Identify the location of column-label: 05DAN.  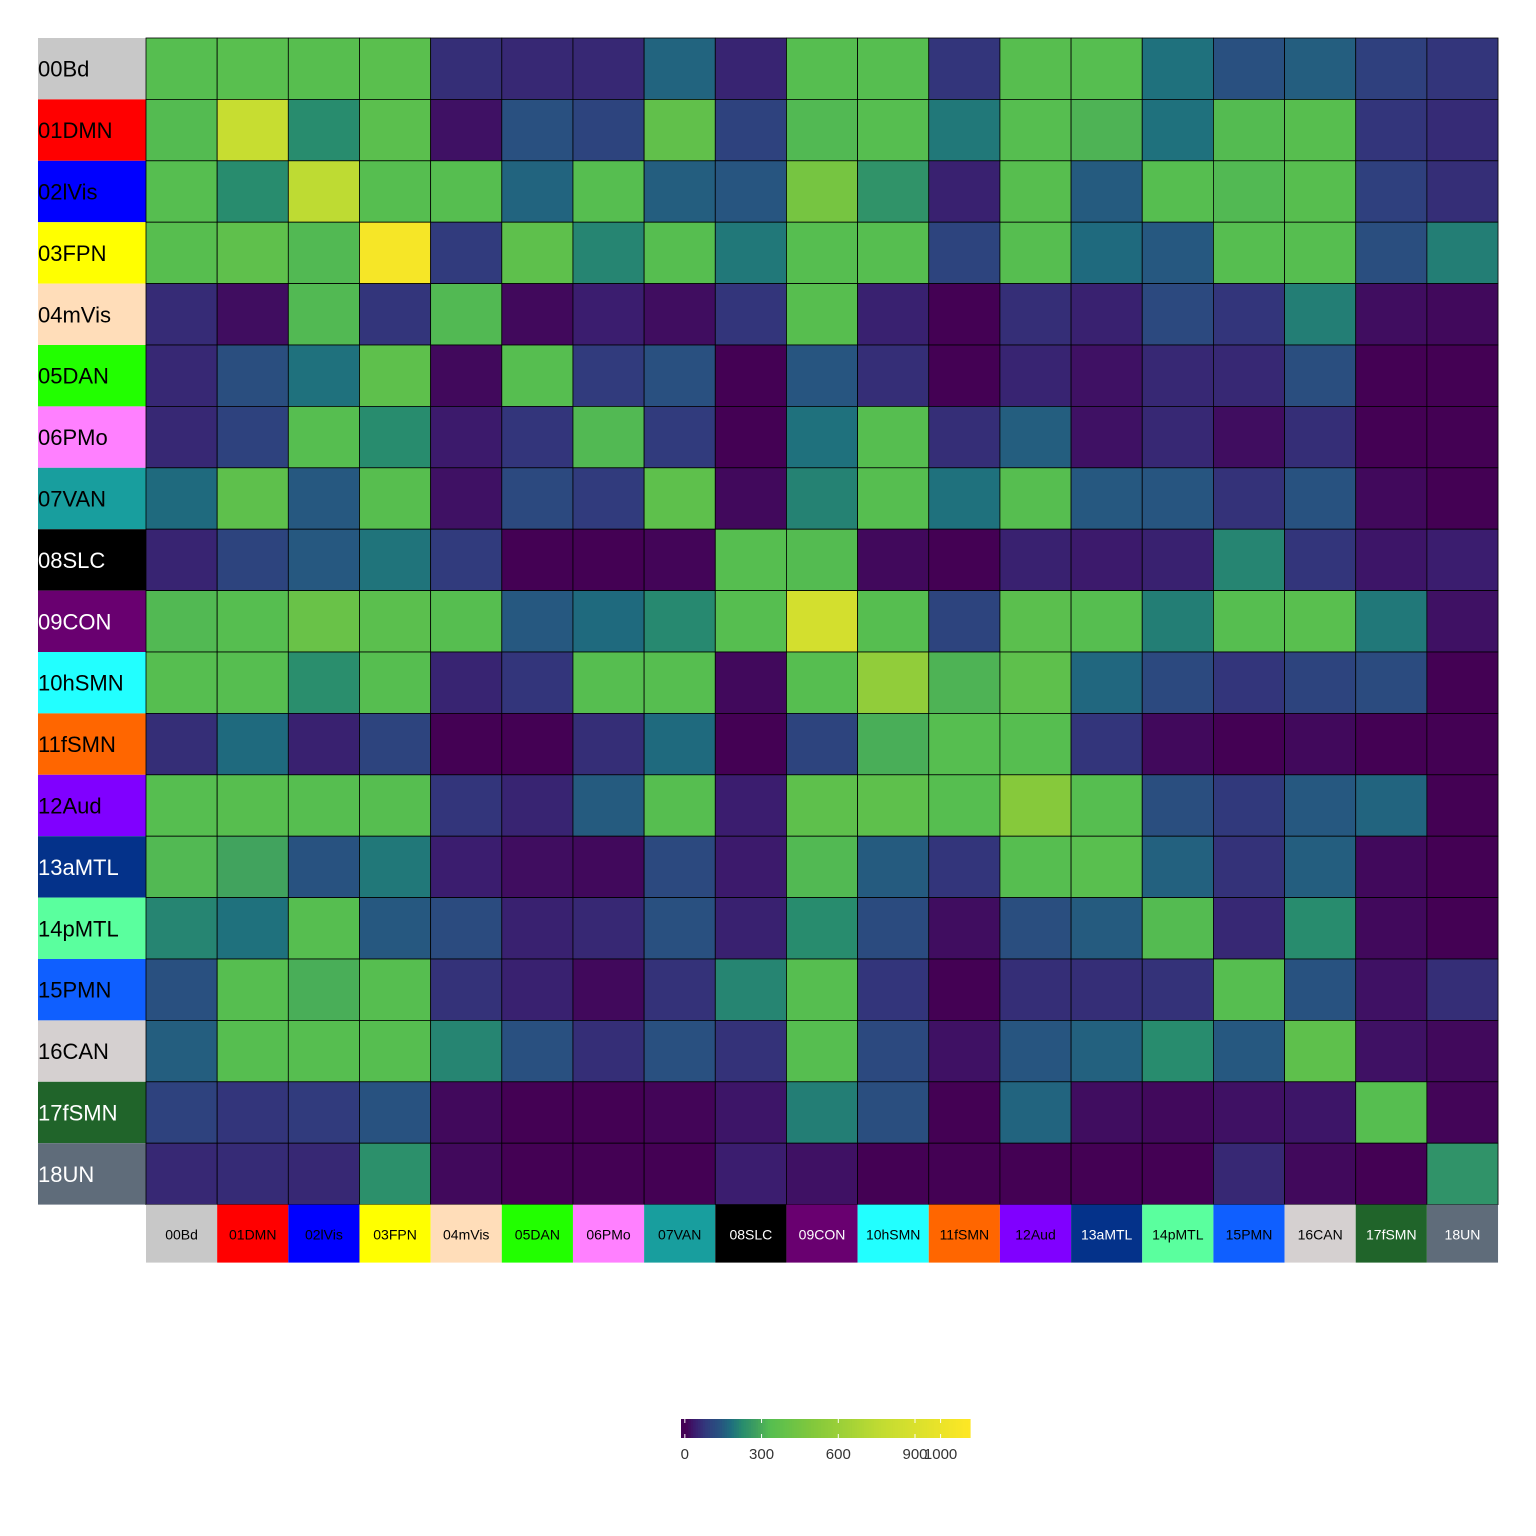
(537, 1235).